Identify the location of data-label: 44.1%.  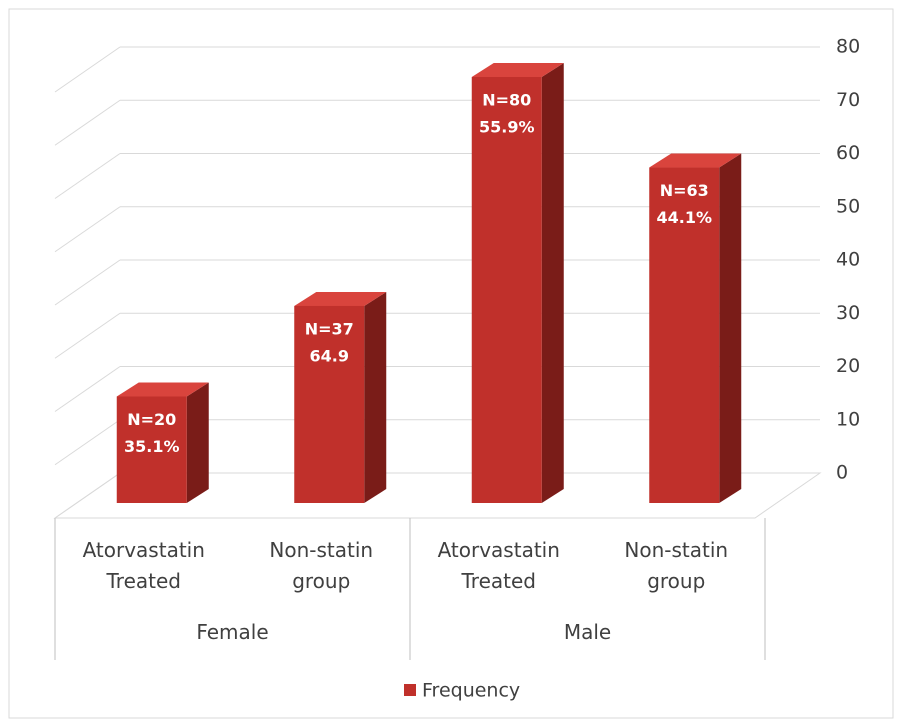
(684, 217).